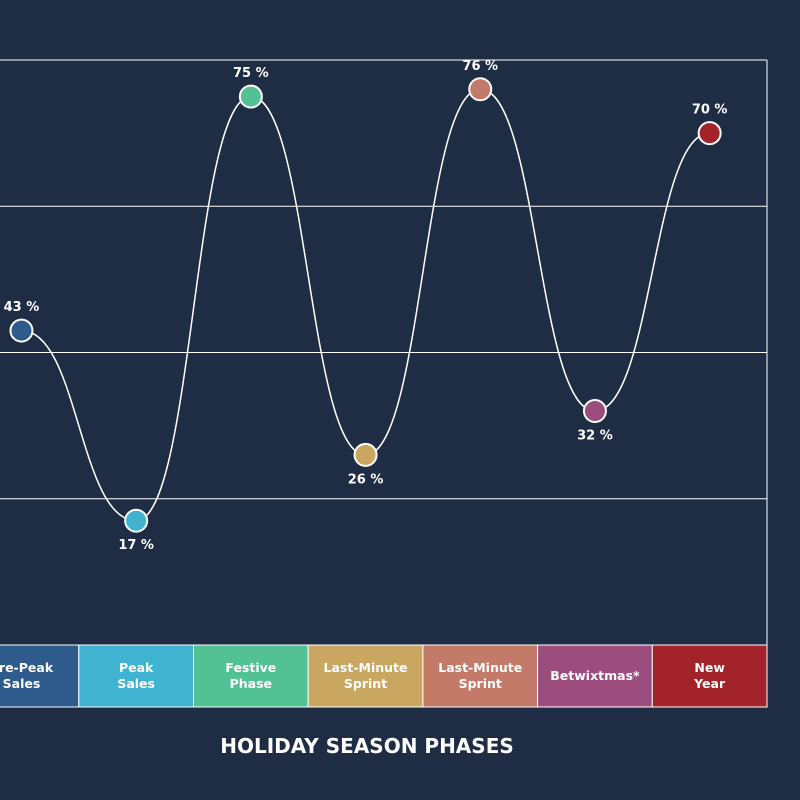 The width and height of the screenshot is (800, 800). Describe the element at coordinates (22, 307) in the screenshot. I see `value-label: 43 %` at that location.